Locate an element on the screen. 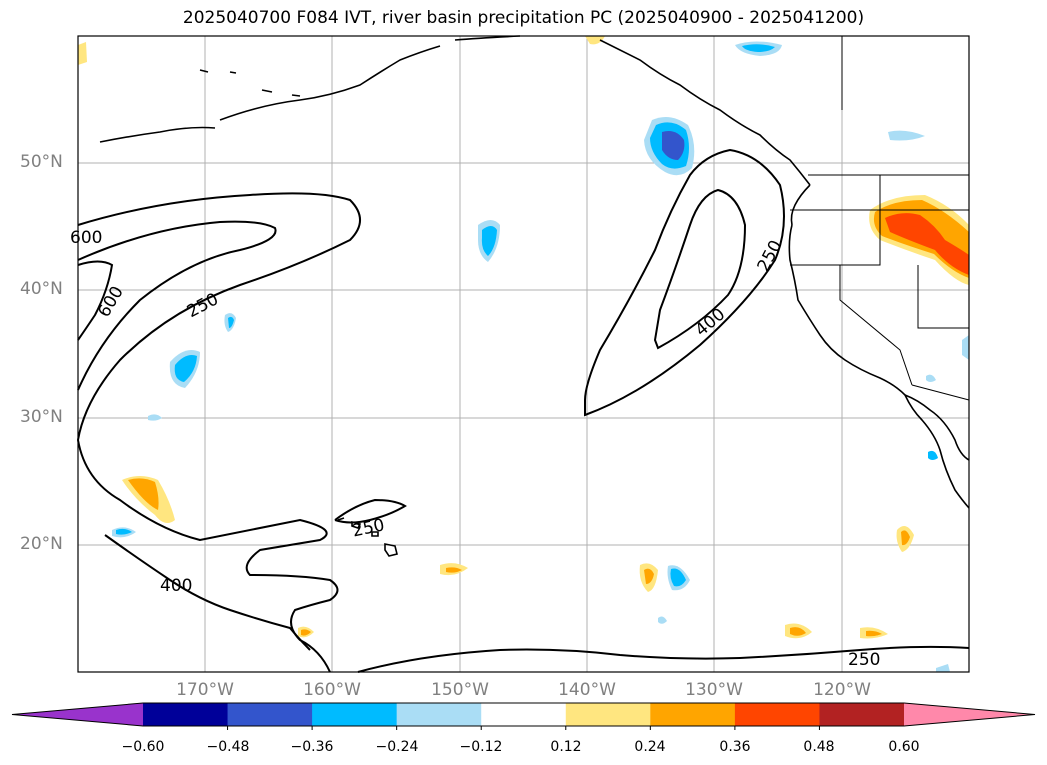 This screenshot has height=765, width=1047. ivt-contour-400-west is located at coordinates (177, 305).